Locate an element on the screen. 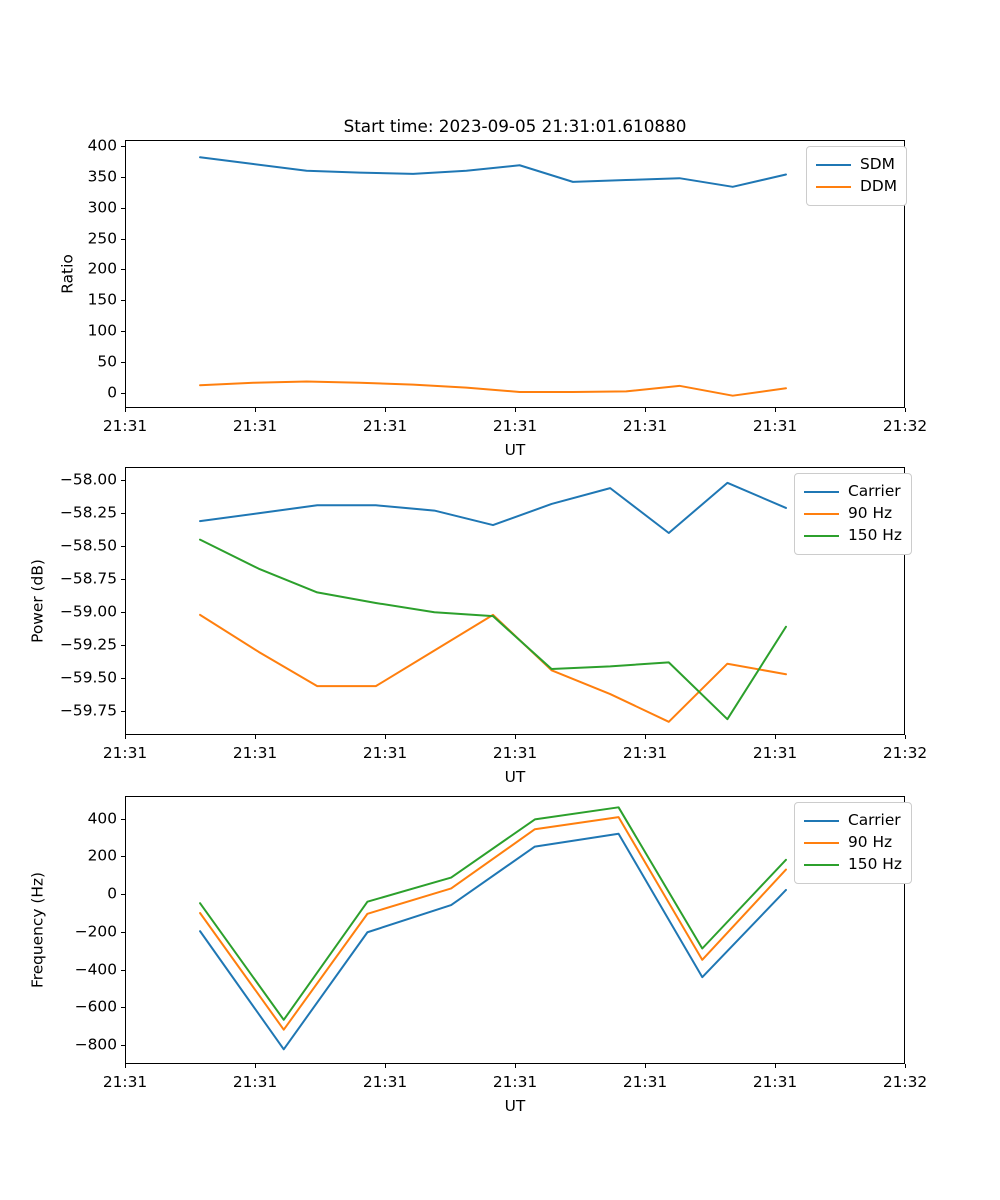 The height and width of the screenshot is (1200, 1000). y-tick-label: 350 is located at coordinates (102, 176).